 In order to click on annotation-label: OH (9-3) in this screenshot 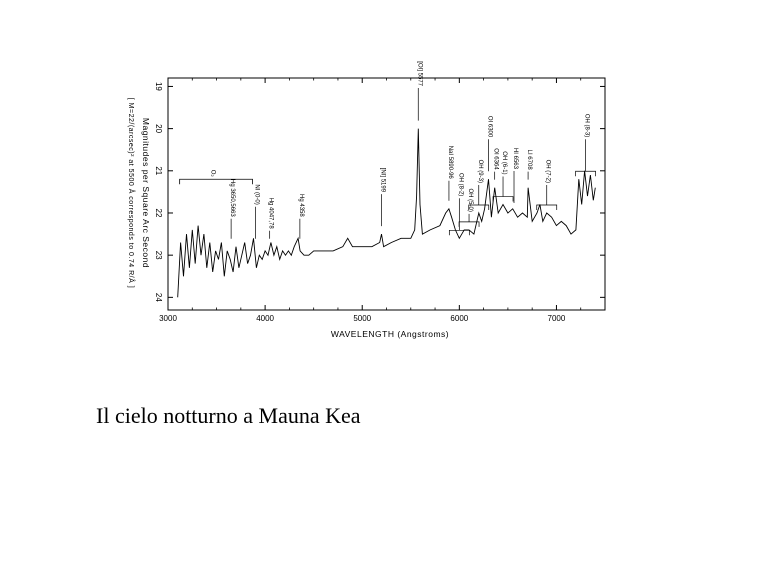, I will do `click(480, 171)`.